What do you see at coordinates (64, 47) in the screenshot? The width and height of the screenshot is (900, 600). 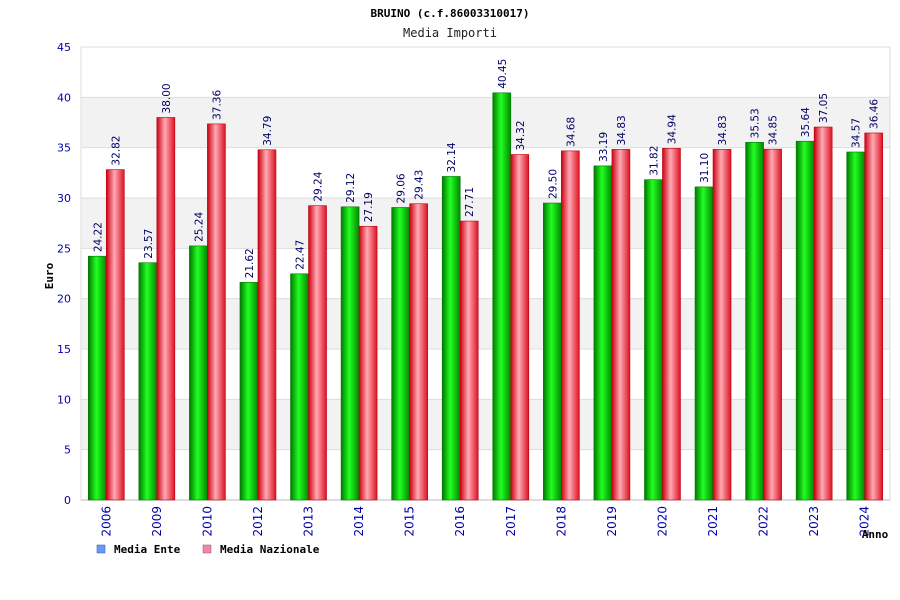 I see `y-tick-label: 45` at bounding box center [64, 47].